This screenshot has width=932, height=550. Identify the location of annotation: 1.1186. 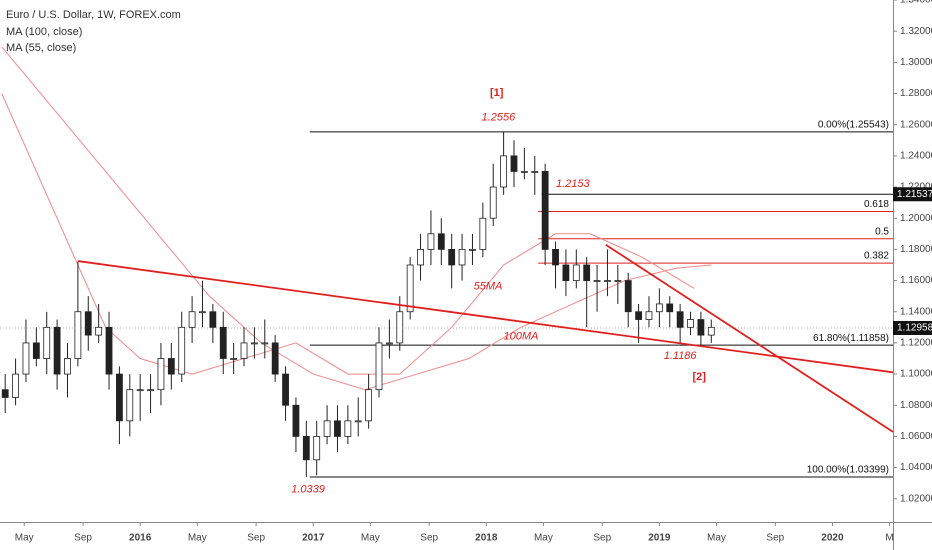
(681, 356).